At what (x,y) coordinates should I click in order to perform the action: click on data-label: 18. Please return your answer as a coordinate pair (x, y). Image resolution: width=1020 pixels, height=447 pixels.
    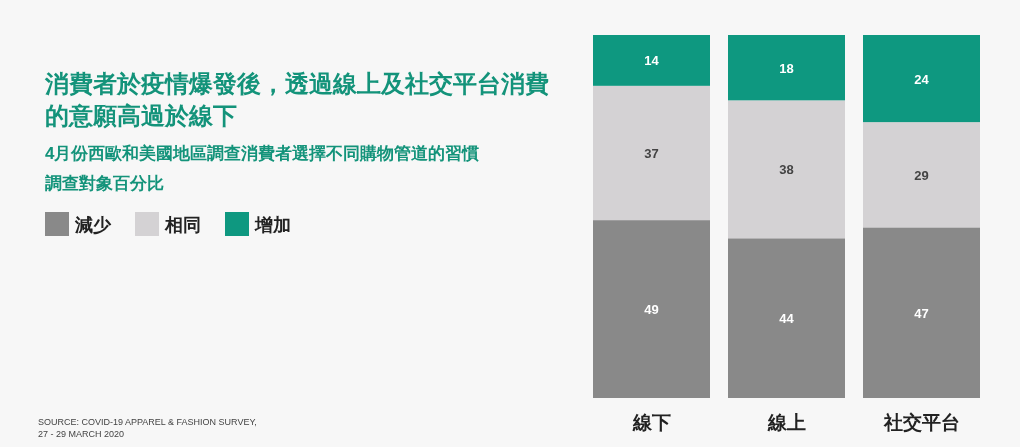
    Looking at the image, I should click on (786, 68).